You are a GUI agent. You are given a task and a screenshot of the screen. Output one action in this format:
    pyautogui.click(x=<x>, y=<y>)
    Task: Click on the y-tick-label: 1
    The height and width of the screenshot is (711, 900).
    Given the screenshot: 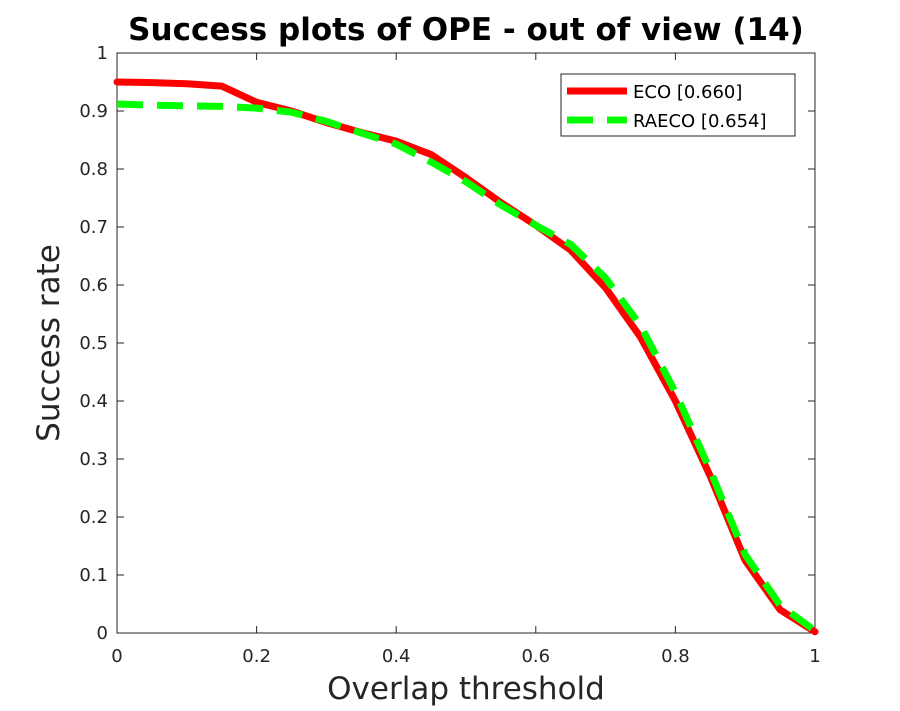 What is the action you would take?
    pyautogui.click(x=102, y=53)
    